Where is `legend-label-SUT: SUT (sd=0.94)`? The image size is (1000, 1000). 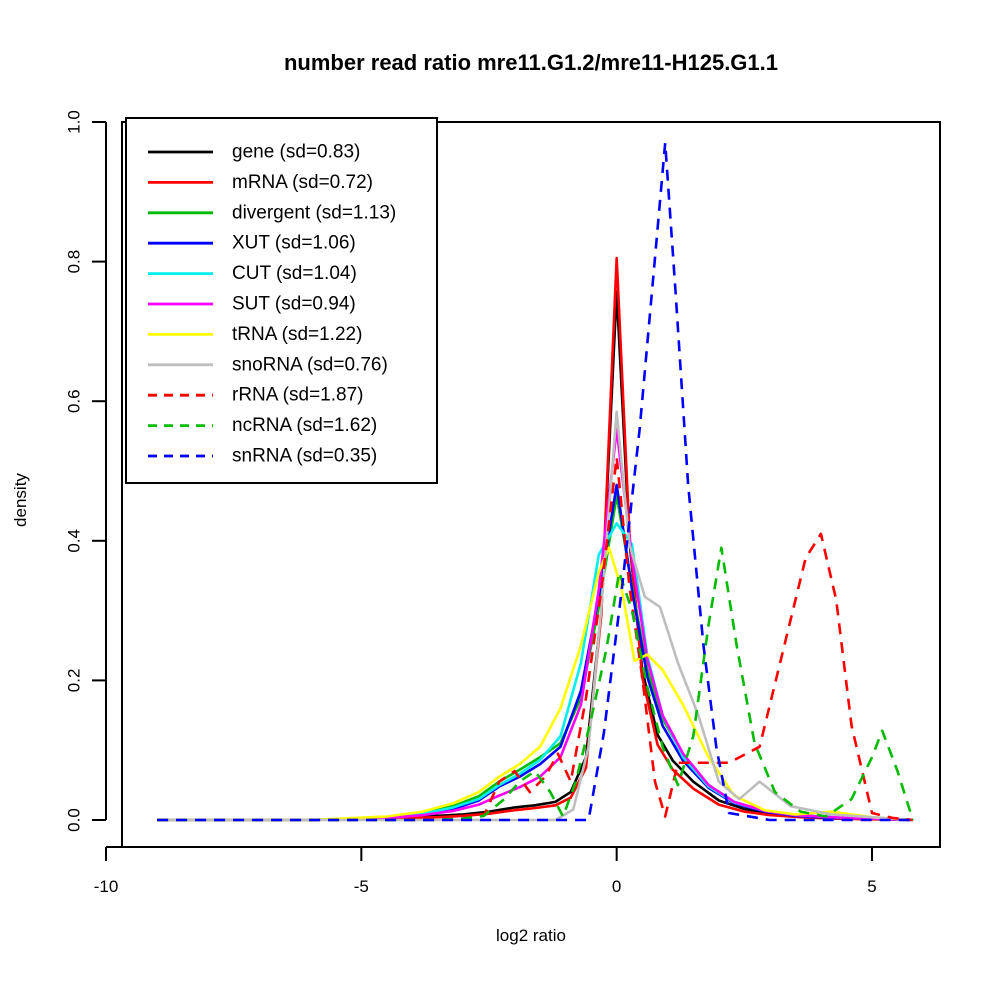
legend-label-SUT: SUT (sd=0.94) is located at coordinates (294, 304).